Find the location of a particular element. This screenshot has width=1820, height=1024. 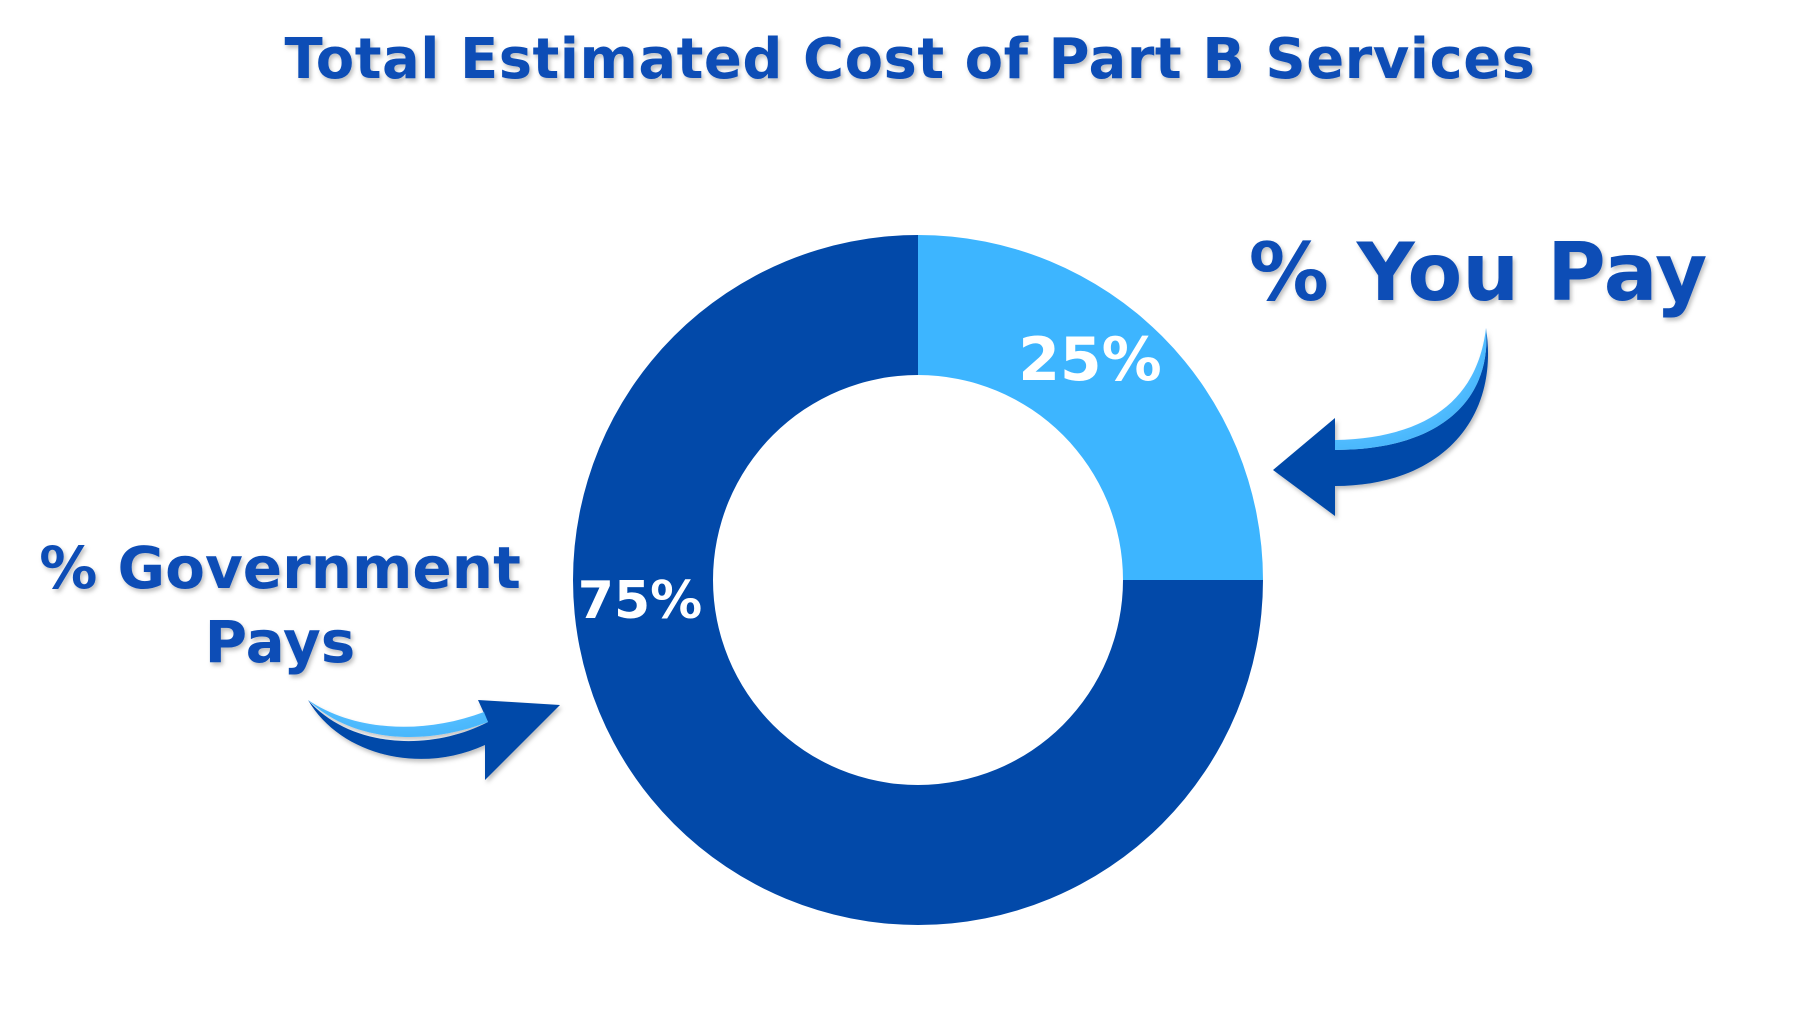

donut-slice-you-pay is located at coordinates (1090, 407).